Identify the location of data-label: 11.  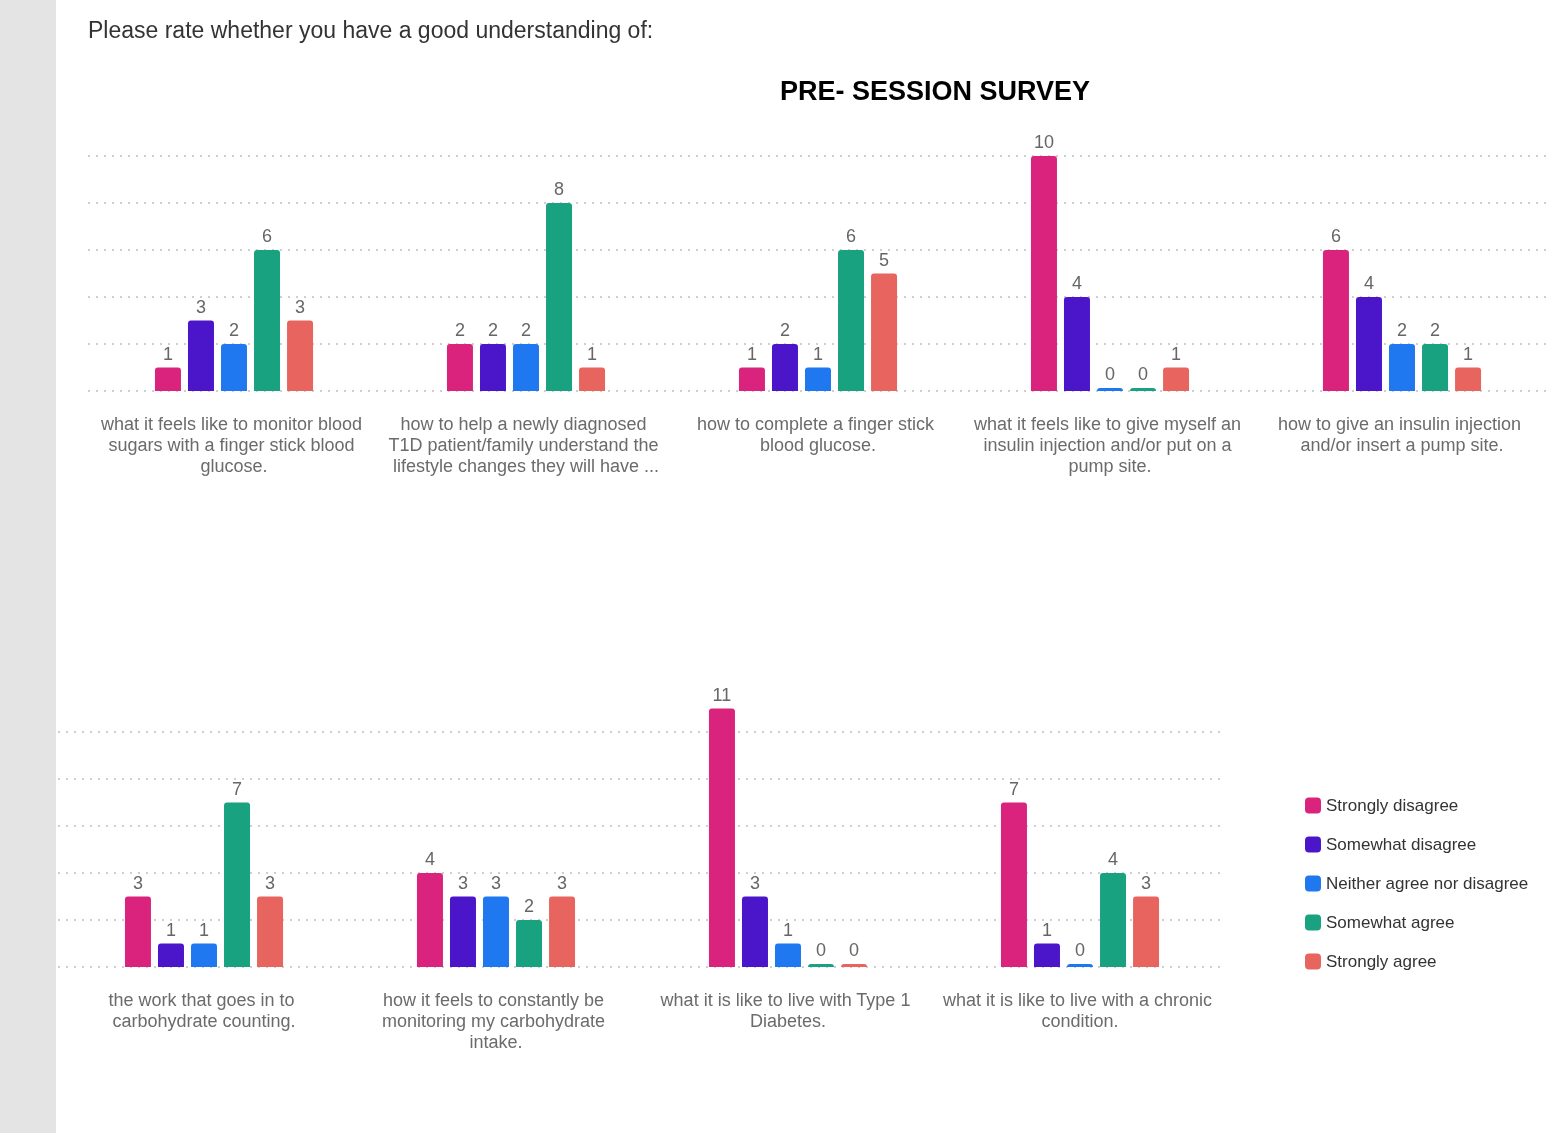
(722, 694).